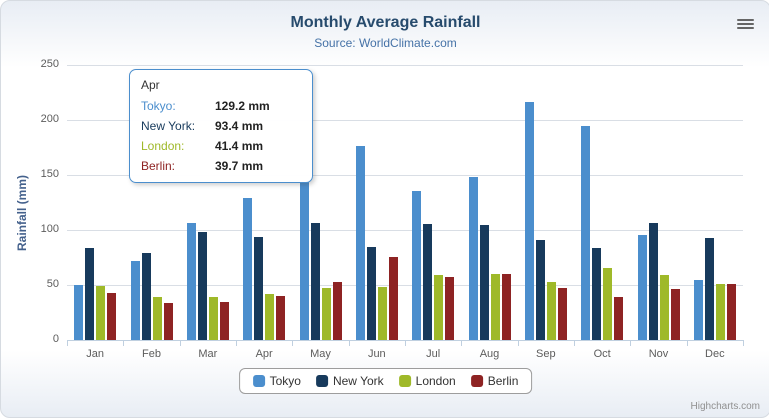 Image resolution: width=769 pixels, height=418 pixels. I want to click on bar-berlin-jul, so click(450, 308).